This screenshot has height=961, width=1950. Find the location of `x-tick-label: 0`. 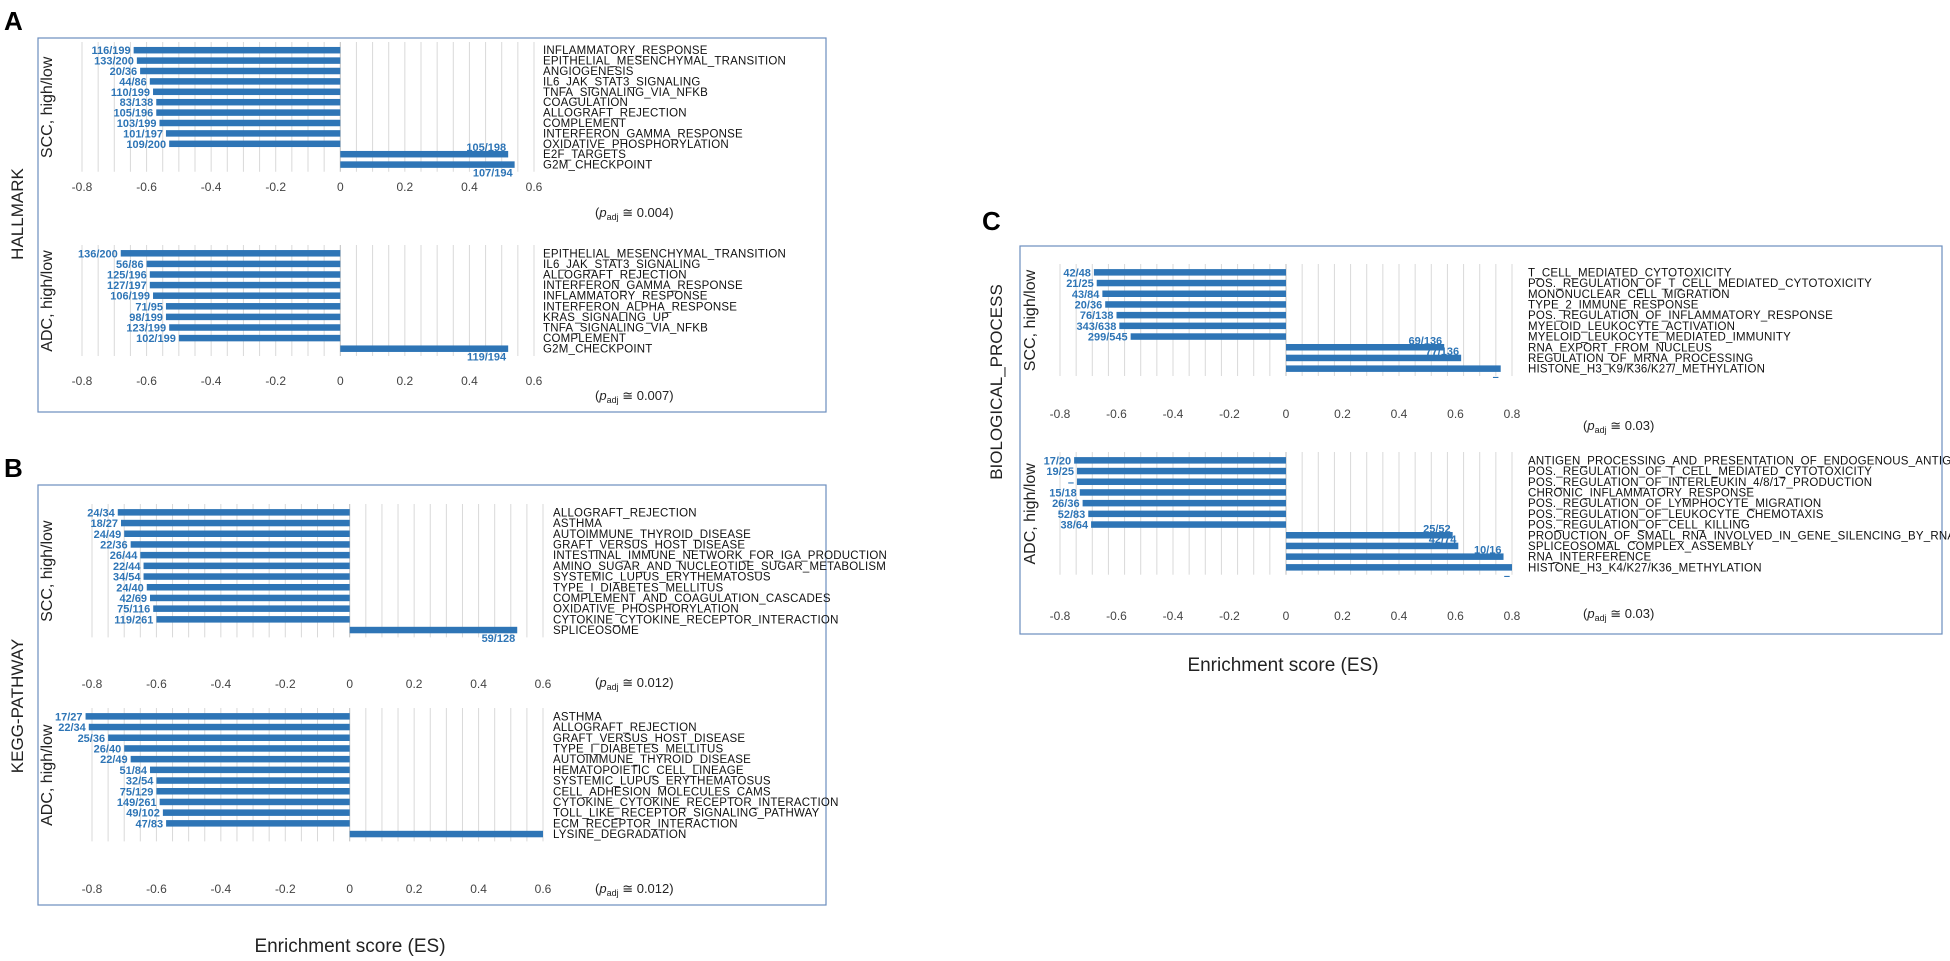

x-tick-label: 0 is located at coordinates (349, 889).